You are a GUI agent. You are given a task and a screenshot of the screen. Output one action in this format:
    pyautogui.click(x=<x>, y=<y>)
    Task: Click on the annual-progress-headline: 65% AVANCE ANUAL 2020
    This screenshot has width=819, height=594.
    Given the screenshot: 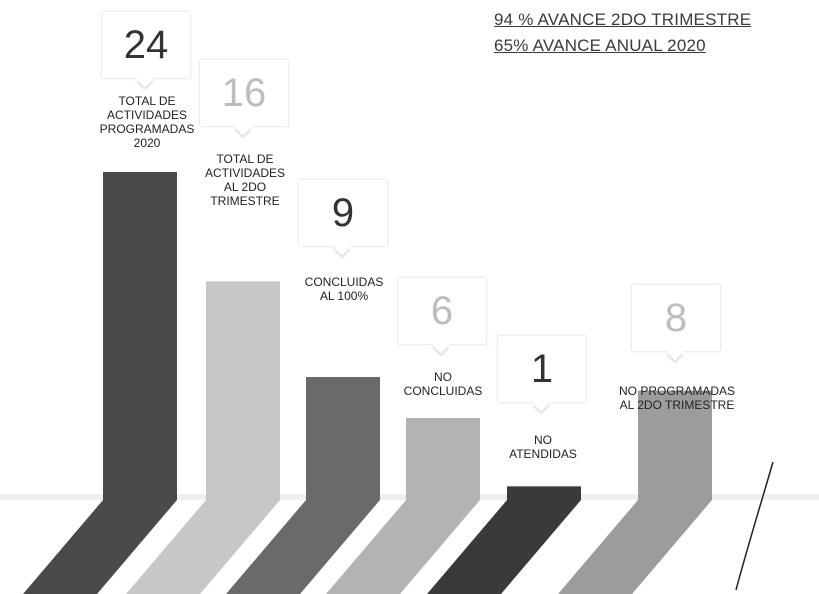 What is the action you would take?
    pyautogui.click(x=600, y=45)
    